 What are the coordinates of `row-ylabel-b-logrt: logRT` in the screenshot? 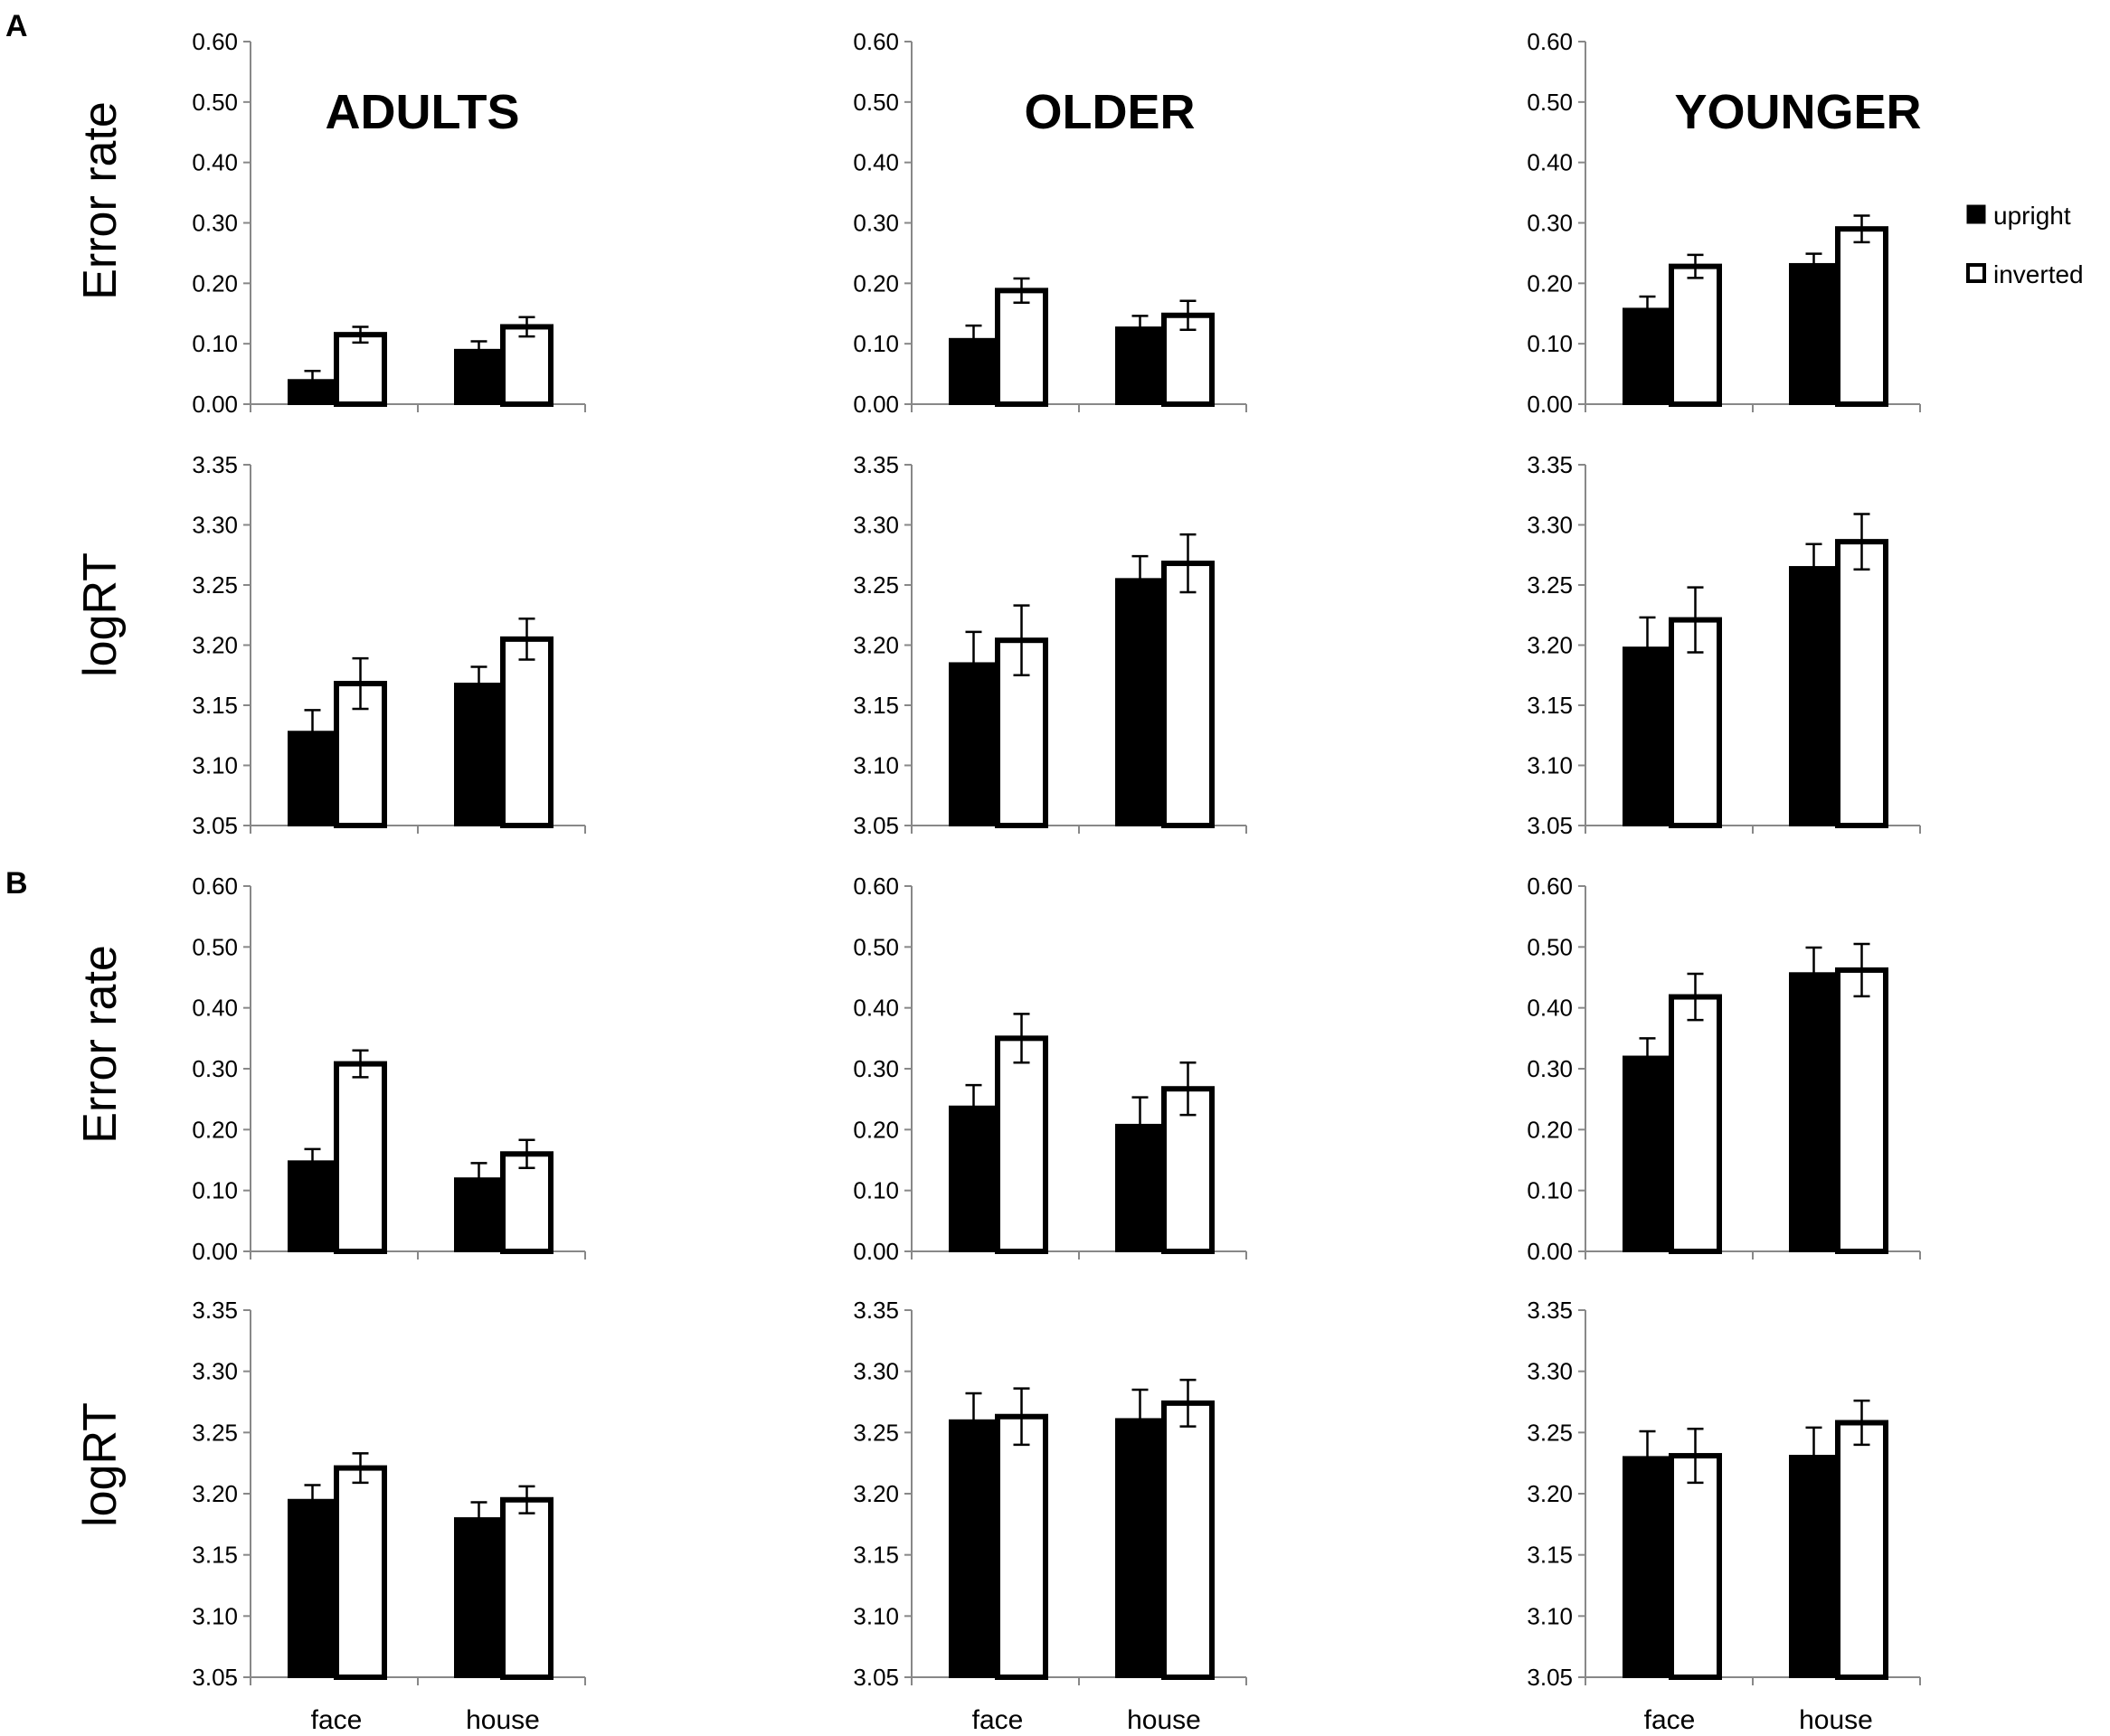 It's located at (100, 1465).